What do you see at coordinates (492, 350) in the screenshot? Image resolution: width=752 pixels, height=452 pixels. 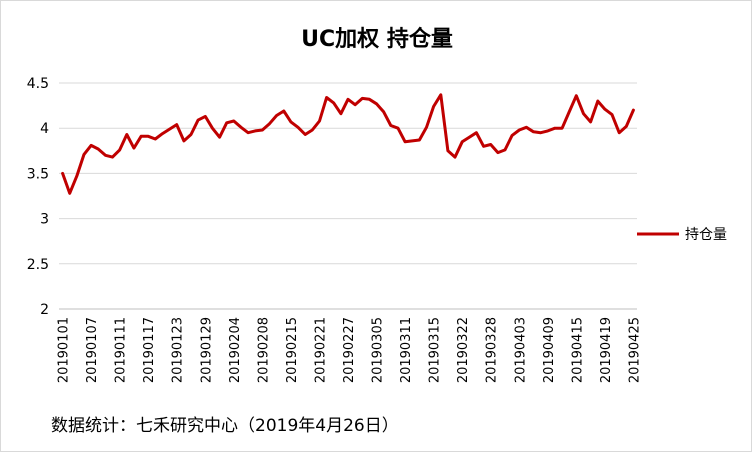 I see `x-tick-label: 20190328` at bounding box center [492, 350].